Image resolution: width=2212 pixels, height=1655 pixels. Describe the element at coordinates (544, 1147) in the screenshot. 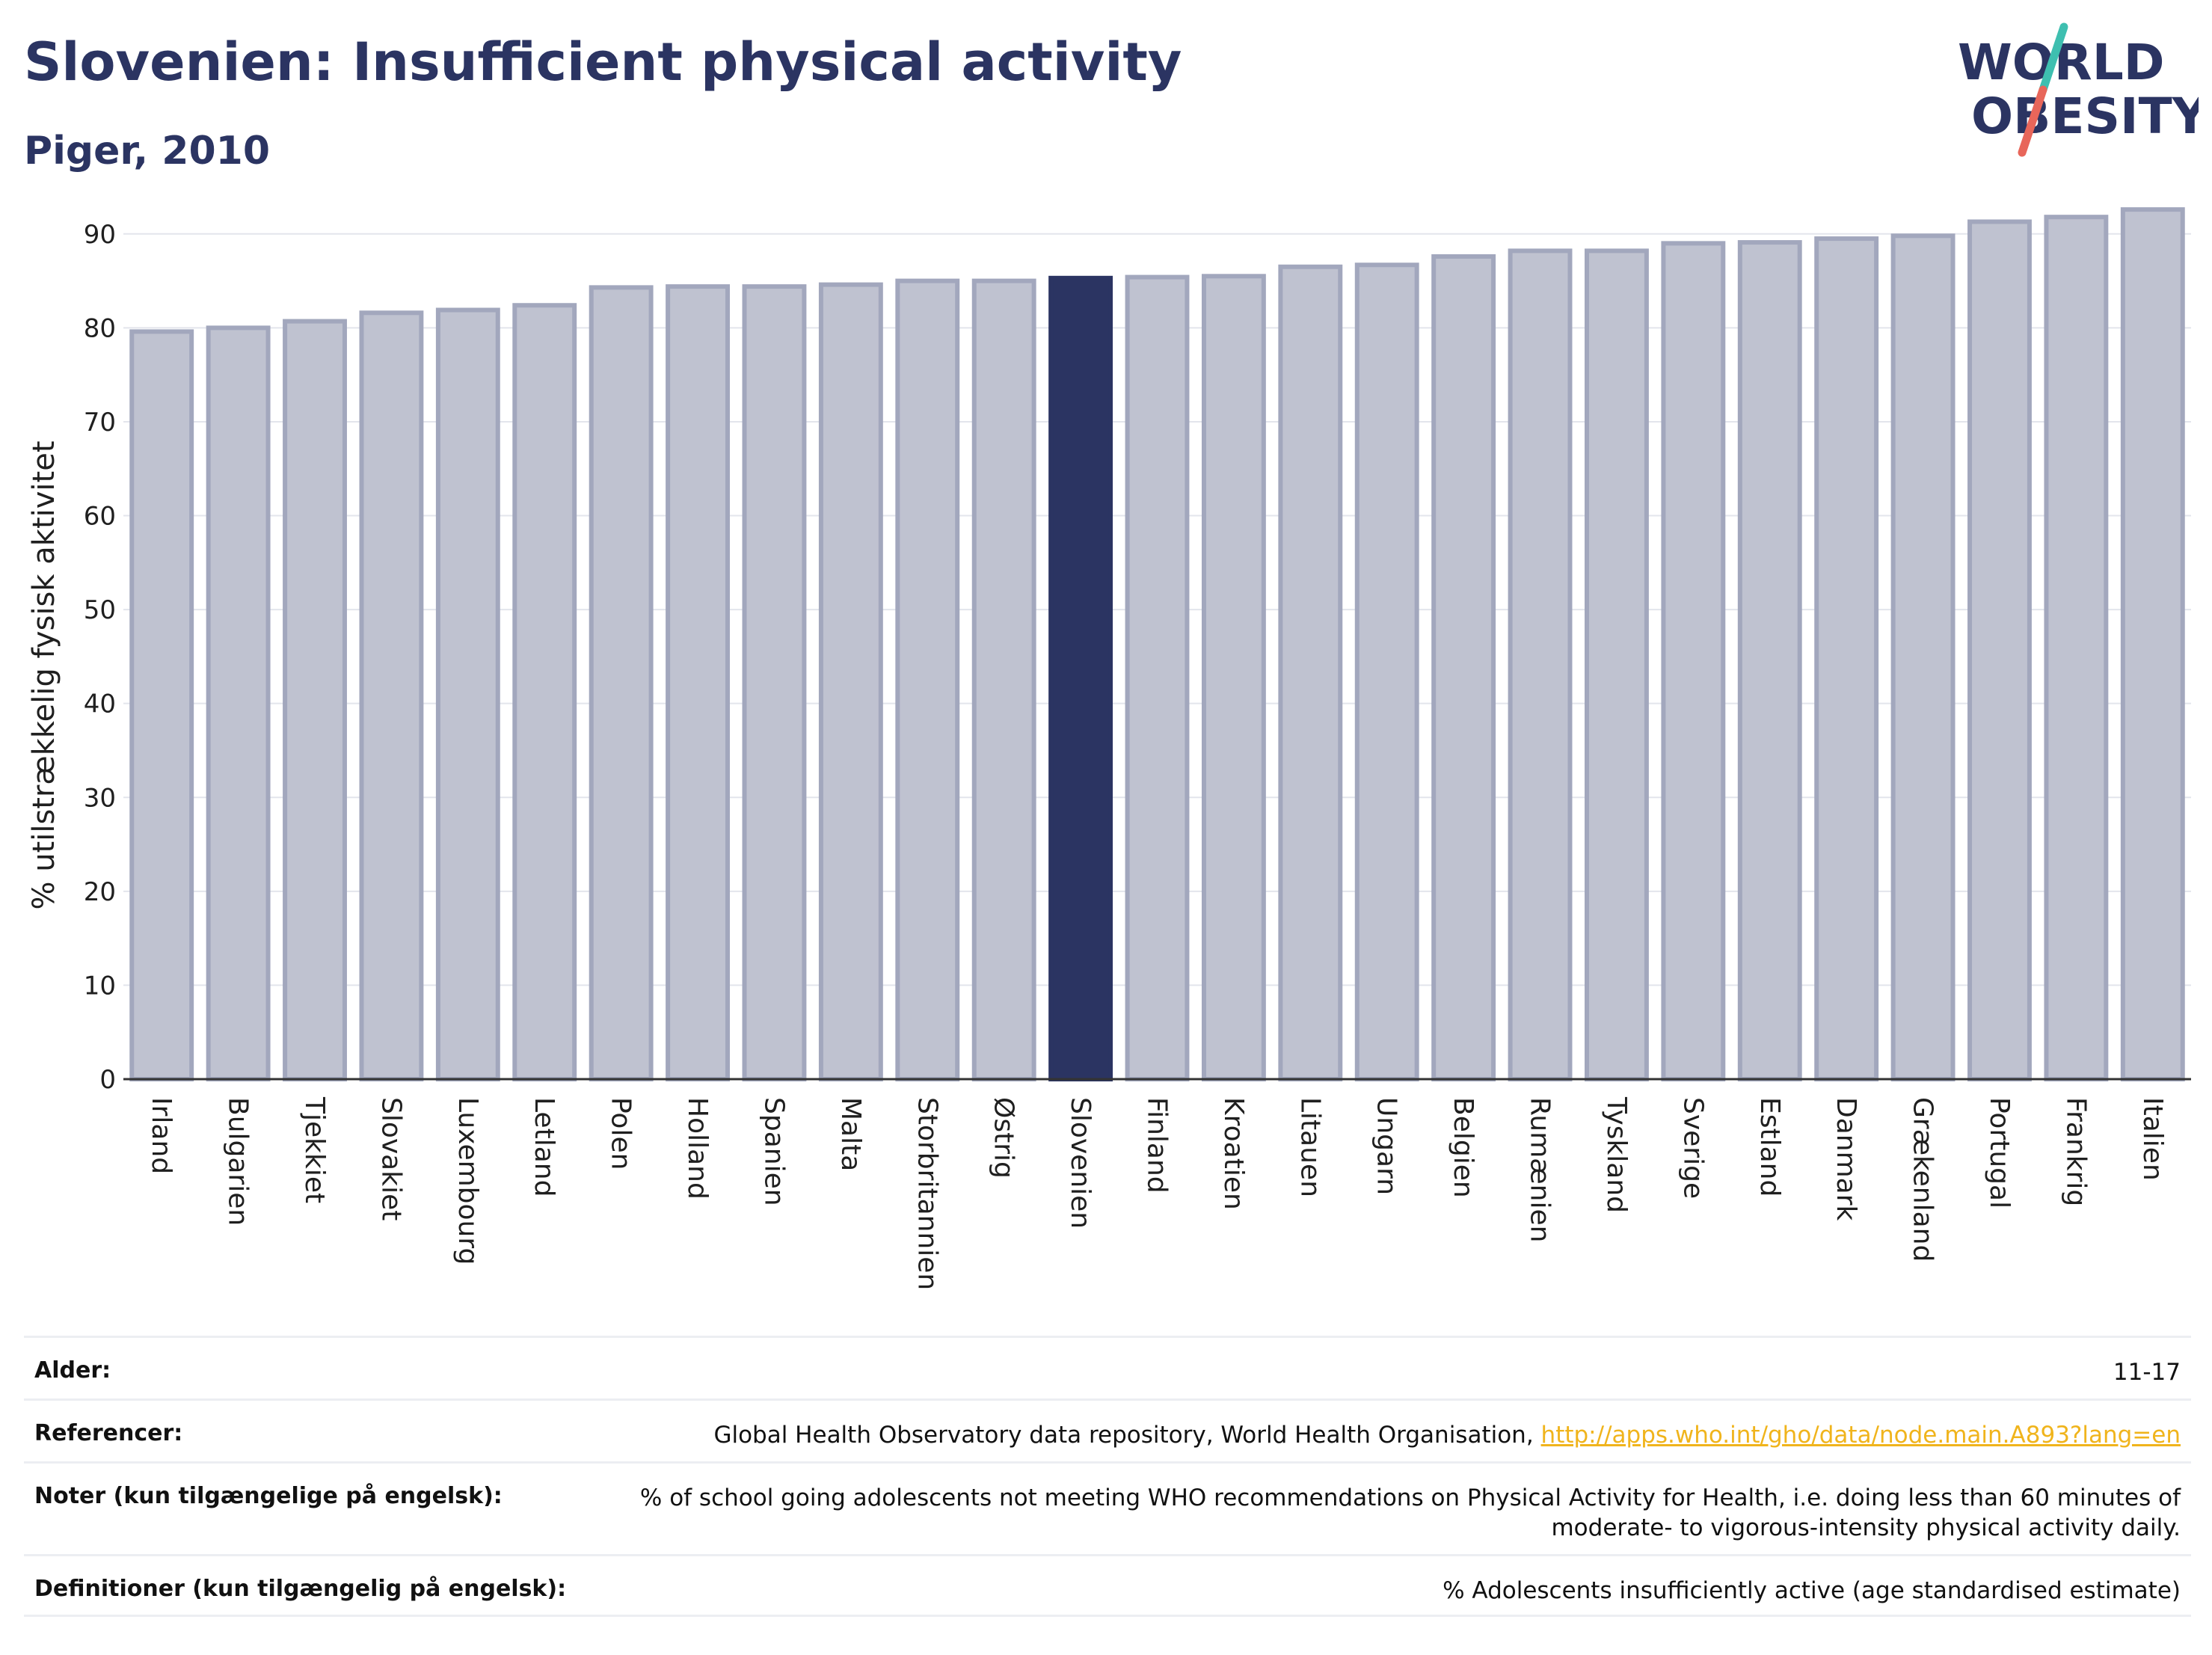

I see `x-tick-label: Letland` at that location.